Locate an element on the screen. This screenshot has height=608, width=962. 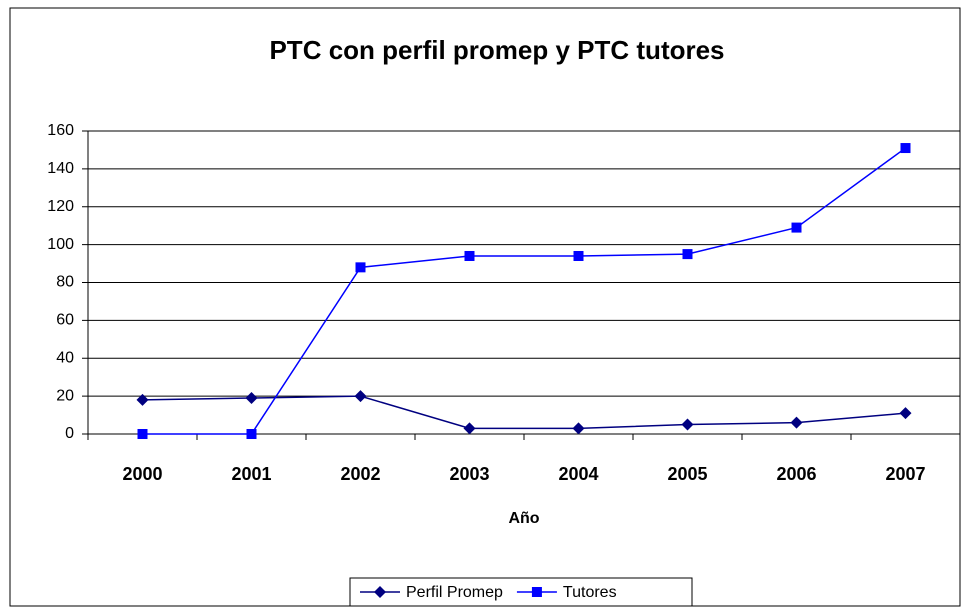
x-tick-label: 2007 is located at coordinates (905, 474).